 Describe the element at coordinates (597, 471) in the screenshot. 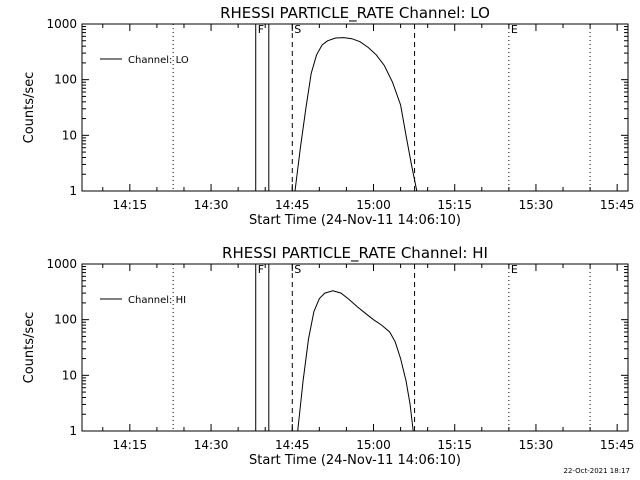

I see `footer-timestamp: 22-Oct-2021 18:17` at that location.